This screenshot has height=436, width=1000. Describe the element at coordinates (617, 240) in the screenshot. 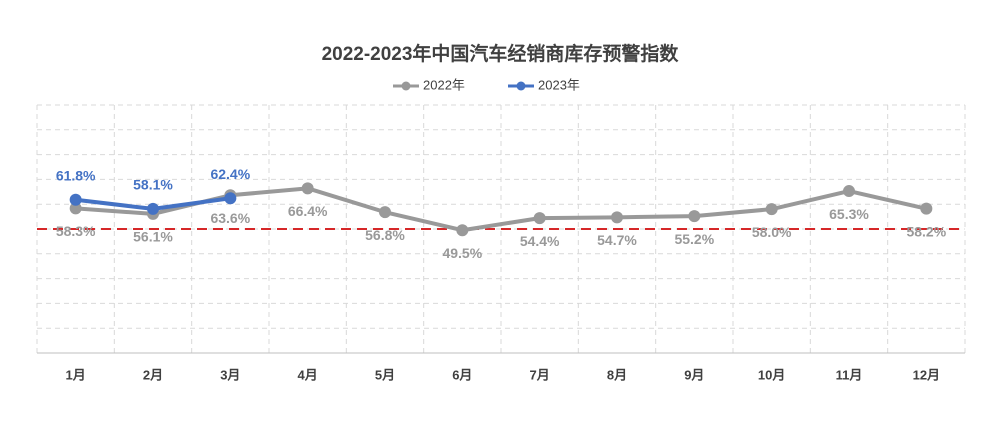

I see `data-label: 54.7%` at that location.